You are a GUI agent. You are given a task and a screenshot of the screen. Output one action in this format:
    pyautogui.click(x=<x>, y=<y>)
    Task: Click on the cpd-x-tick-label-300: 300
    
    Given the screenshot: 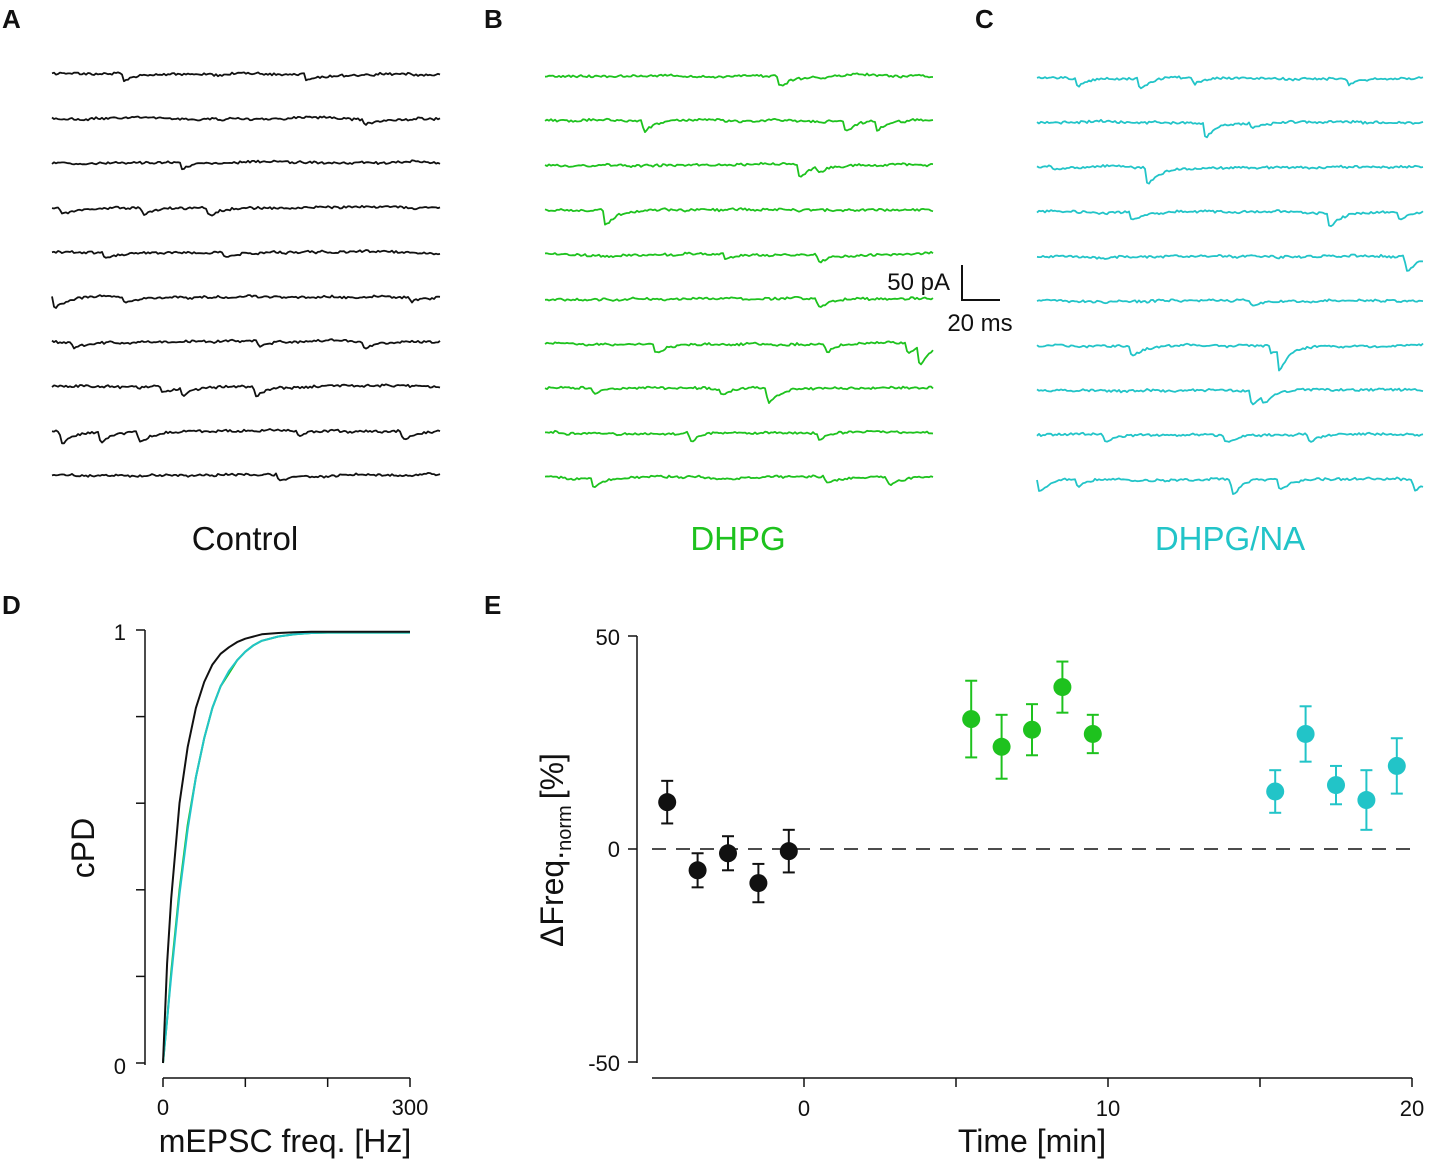 What is the action you would take?
    pyautogui.click(x=410, y=1107)
    